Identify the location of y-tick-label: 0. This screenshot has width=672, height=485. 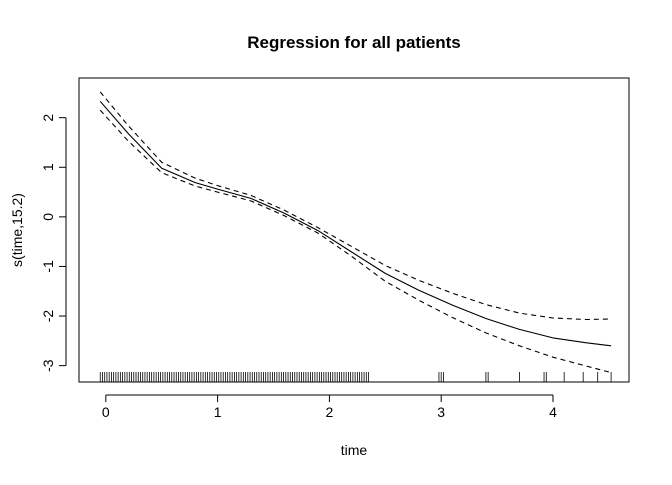
(48, 217).